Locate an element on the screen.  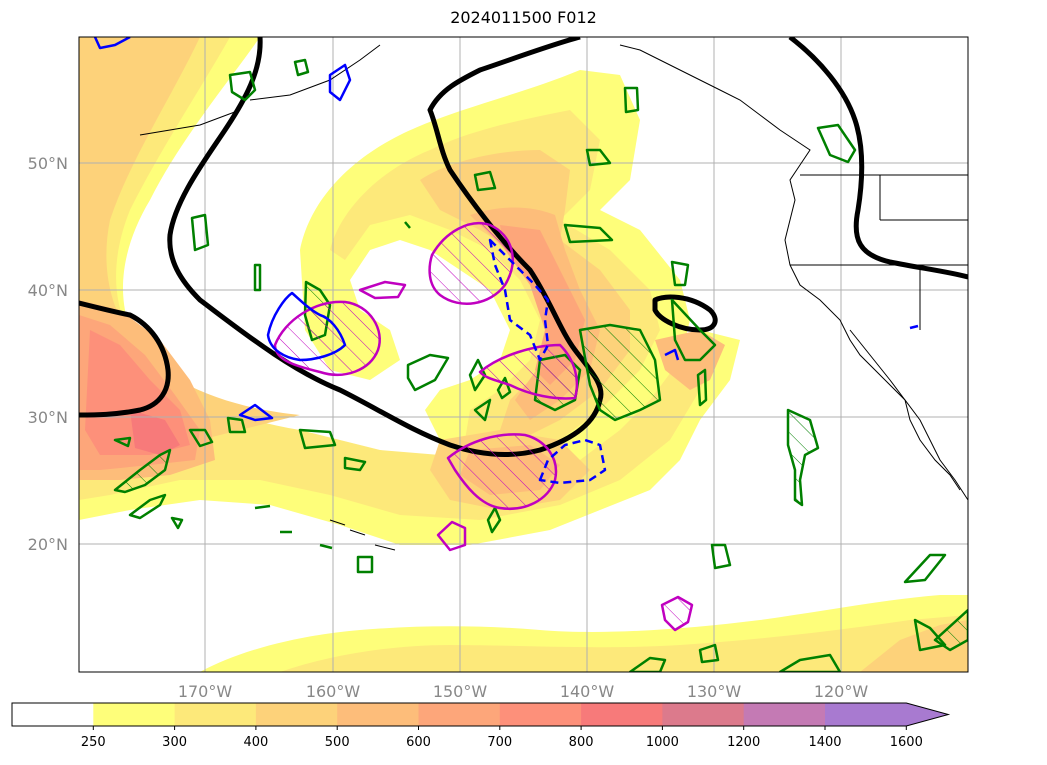
colorbar-outline is located at coordinates (481, 714).